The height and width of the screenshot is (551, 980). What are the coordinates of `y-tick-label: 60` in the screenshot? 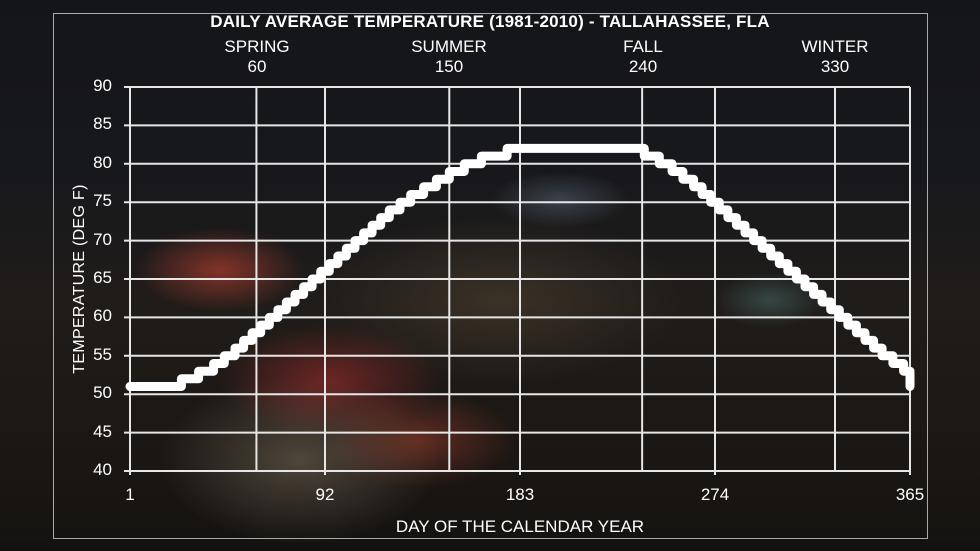 It's located at (102, 316).